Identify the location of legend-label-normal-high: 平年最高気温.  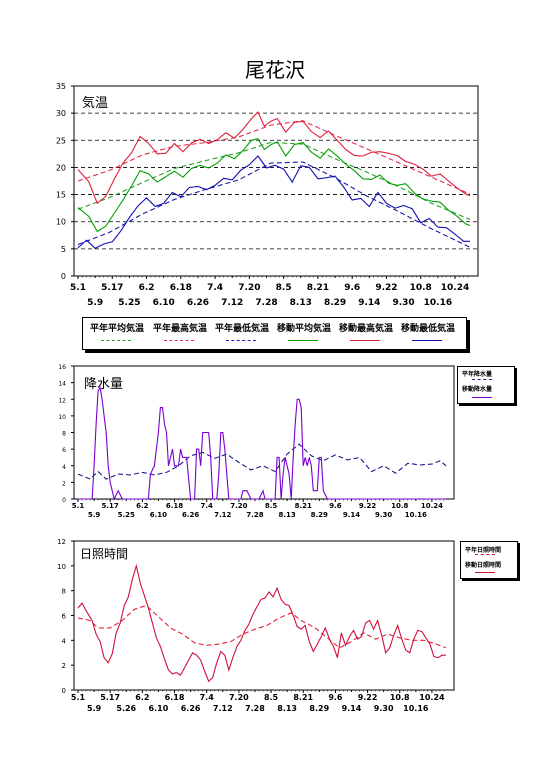
(180, 329).